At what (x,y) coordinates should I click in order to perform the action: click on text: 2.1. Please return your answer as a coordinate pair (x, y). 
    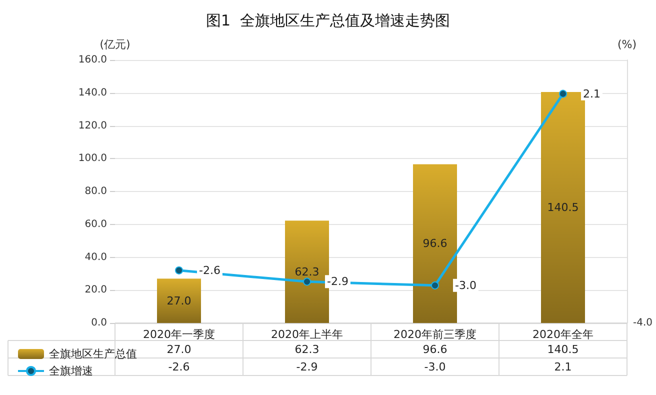
    Looking at the image, I should click on (591, 93).